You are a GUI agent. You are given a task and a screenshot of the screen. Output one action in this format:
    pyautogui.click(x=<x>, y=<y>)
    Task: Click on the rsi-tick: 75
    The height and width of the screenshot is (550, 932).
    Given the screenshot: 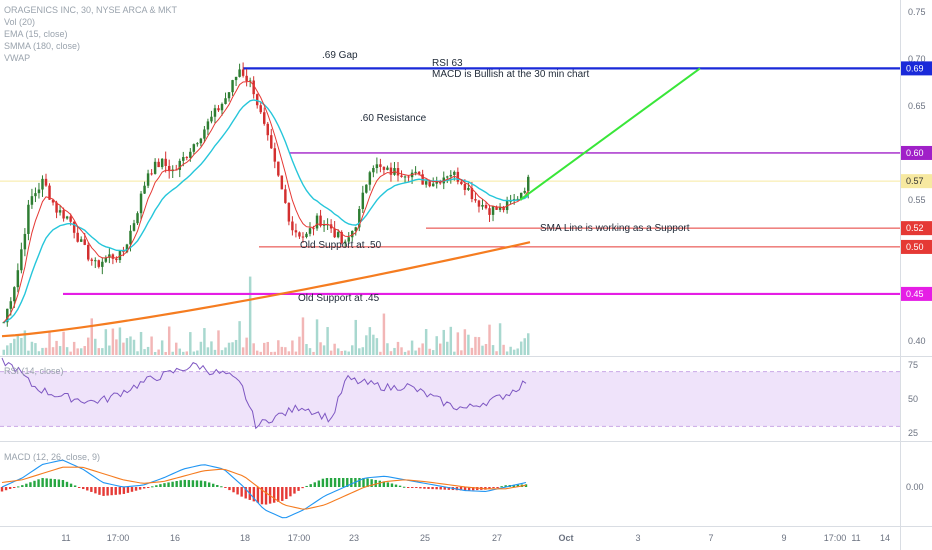 What is the action you would take?
    pyautogui.click(x=913, y=365)
    